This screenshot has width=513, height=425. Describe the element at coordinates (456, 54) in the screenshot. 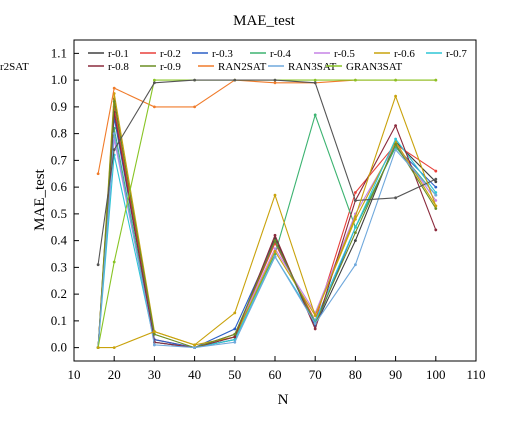

I see `legend-label-6: r-0.7` at that location.